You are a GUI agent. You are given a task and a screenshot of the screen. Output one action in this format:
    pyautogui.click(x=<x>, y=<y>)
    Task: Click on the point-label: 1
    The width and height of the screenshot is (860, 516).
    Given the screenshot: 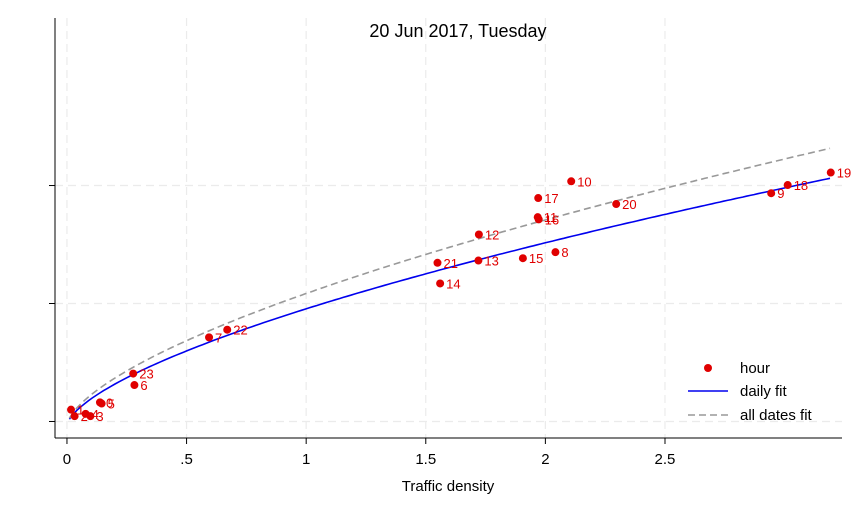 What is the action you would take?
    pyautogui.click(x=80, y=410)
    